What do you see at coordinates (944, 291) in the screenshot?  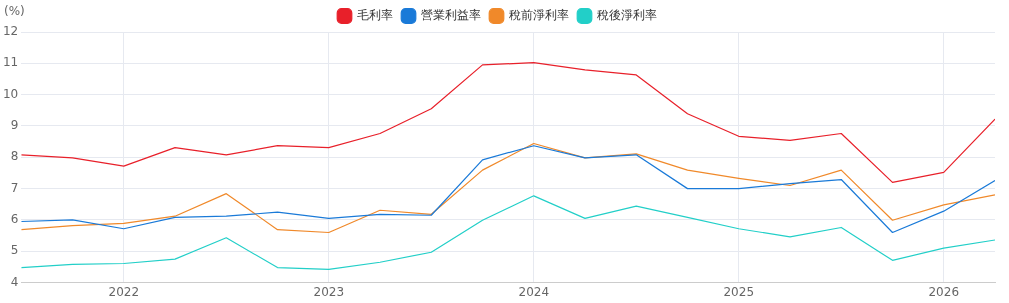 I see `x-tick-label: 2026` at bounding box center [944, 291].